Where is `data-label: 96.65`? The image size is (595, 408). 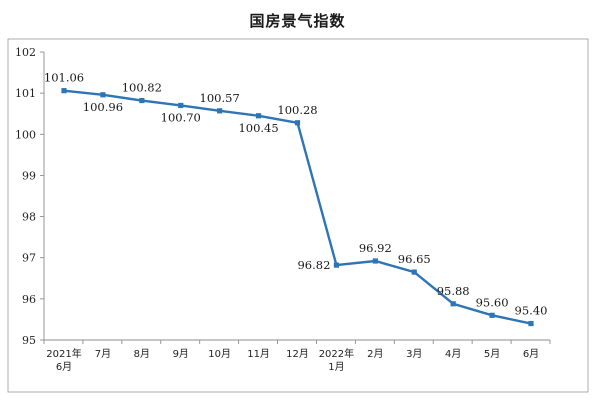
data-label: 96.65 is located at coordinates (414, 259).